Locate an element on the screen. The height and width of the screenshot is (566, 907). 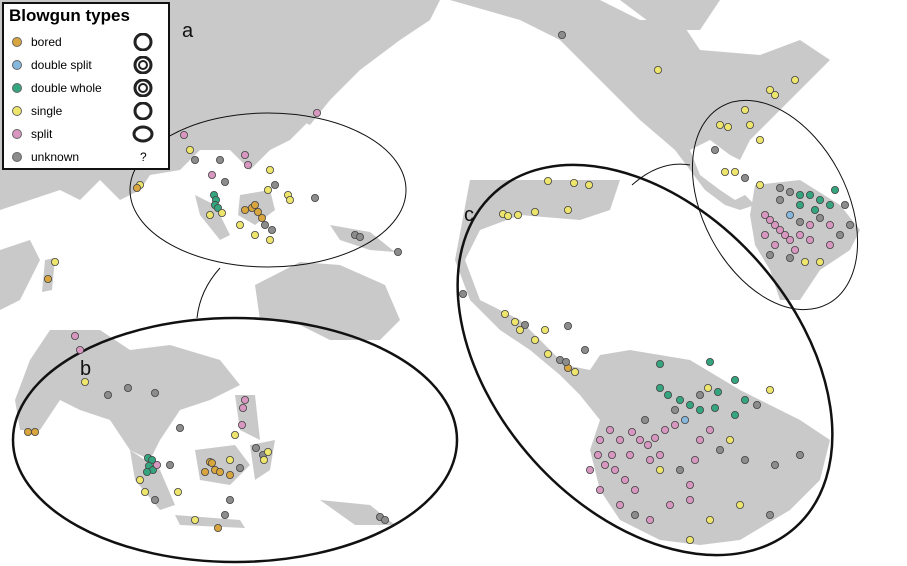
inset-b-java is located at coordinates (210, 521).